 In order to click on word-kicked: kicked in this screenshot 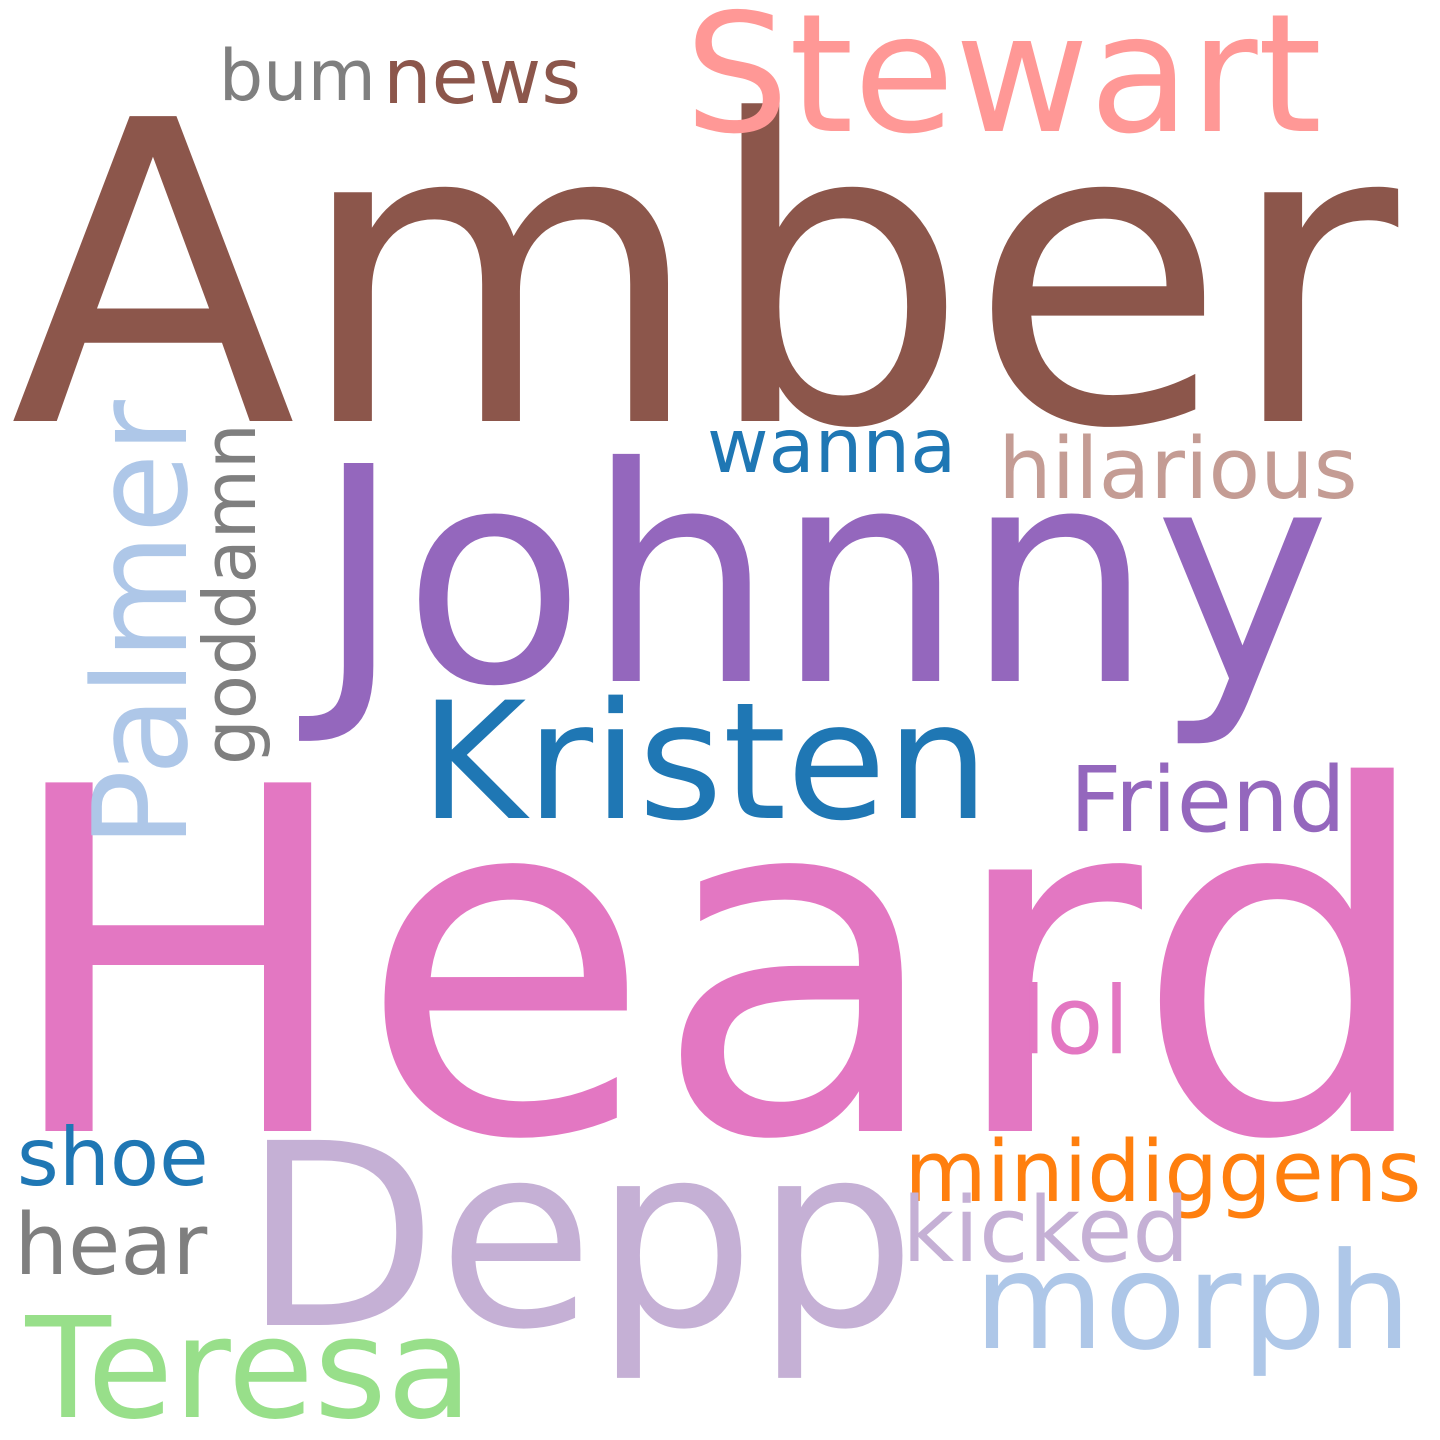, I will do `click(1046, 1230)`.